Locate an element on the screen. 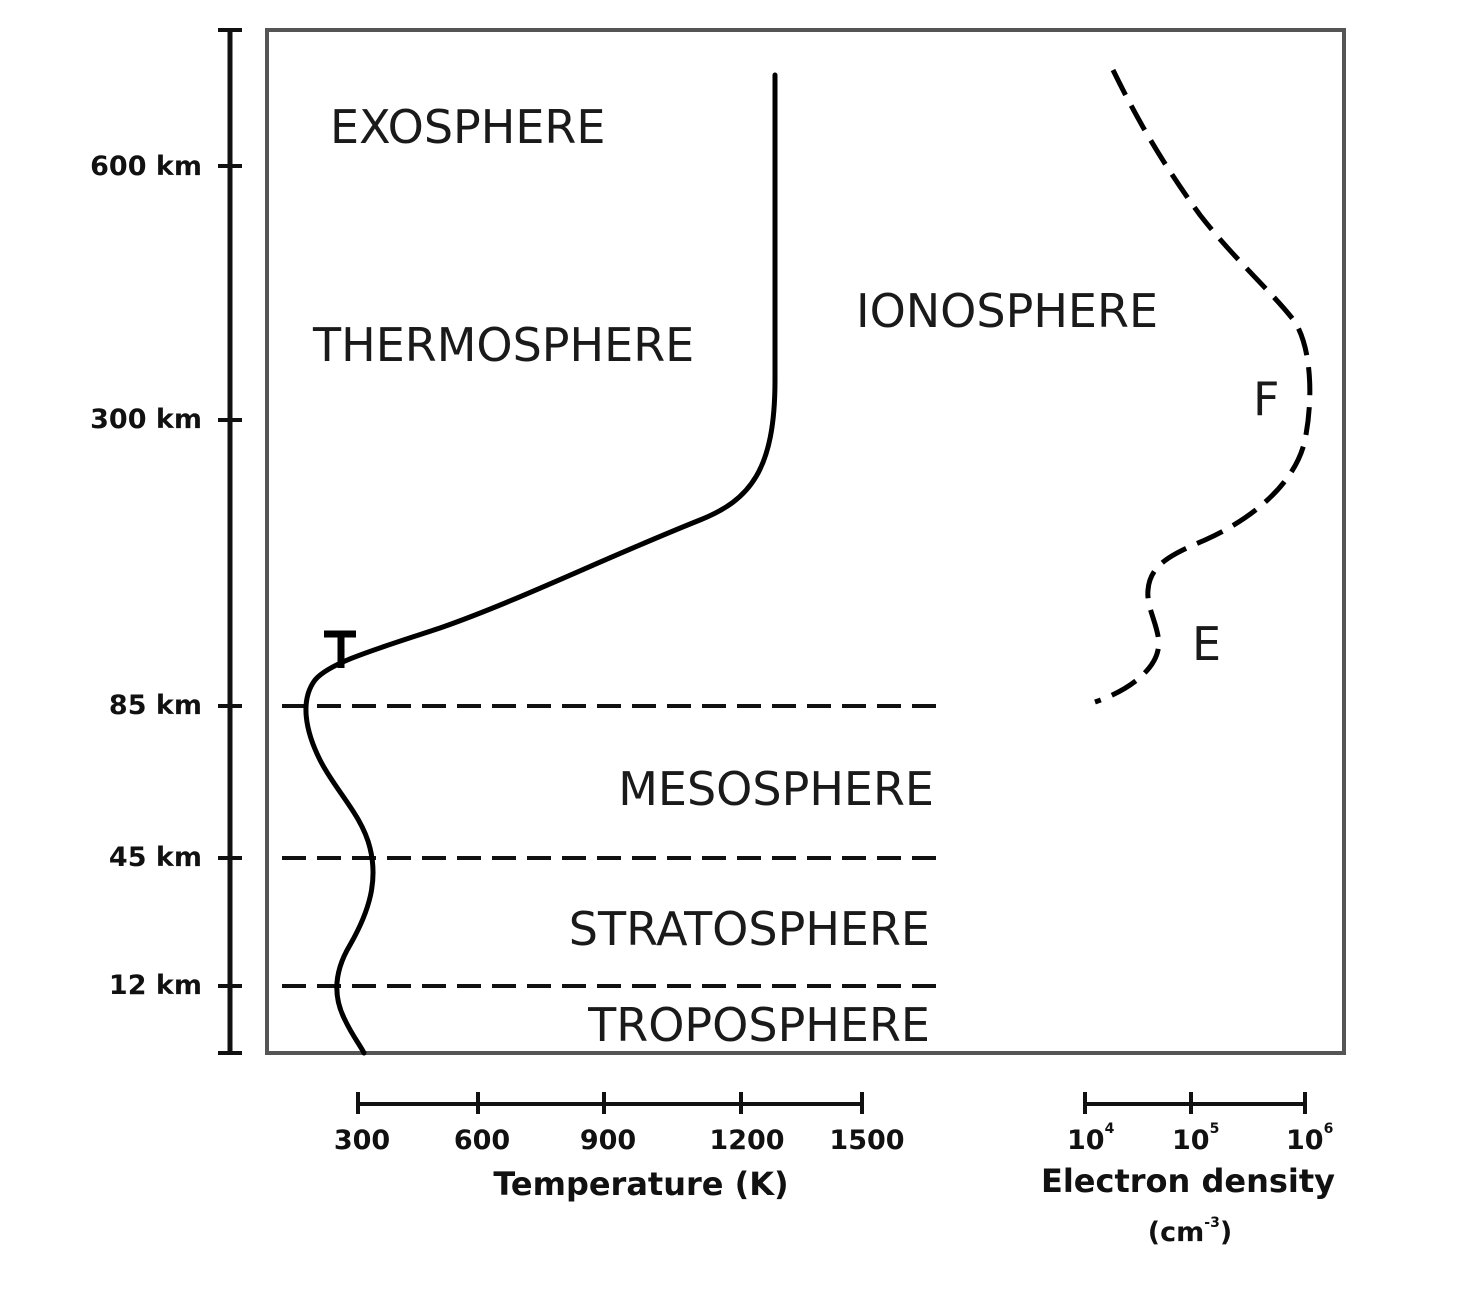 The image size is (1470, 1300). altitude-label-45: 45 km is located at coordinates (155, 857).